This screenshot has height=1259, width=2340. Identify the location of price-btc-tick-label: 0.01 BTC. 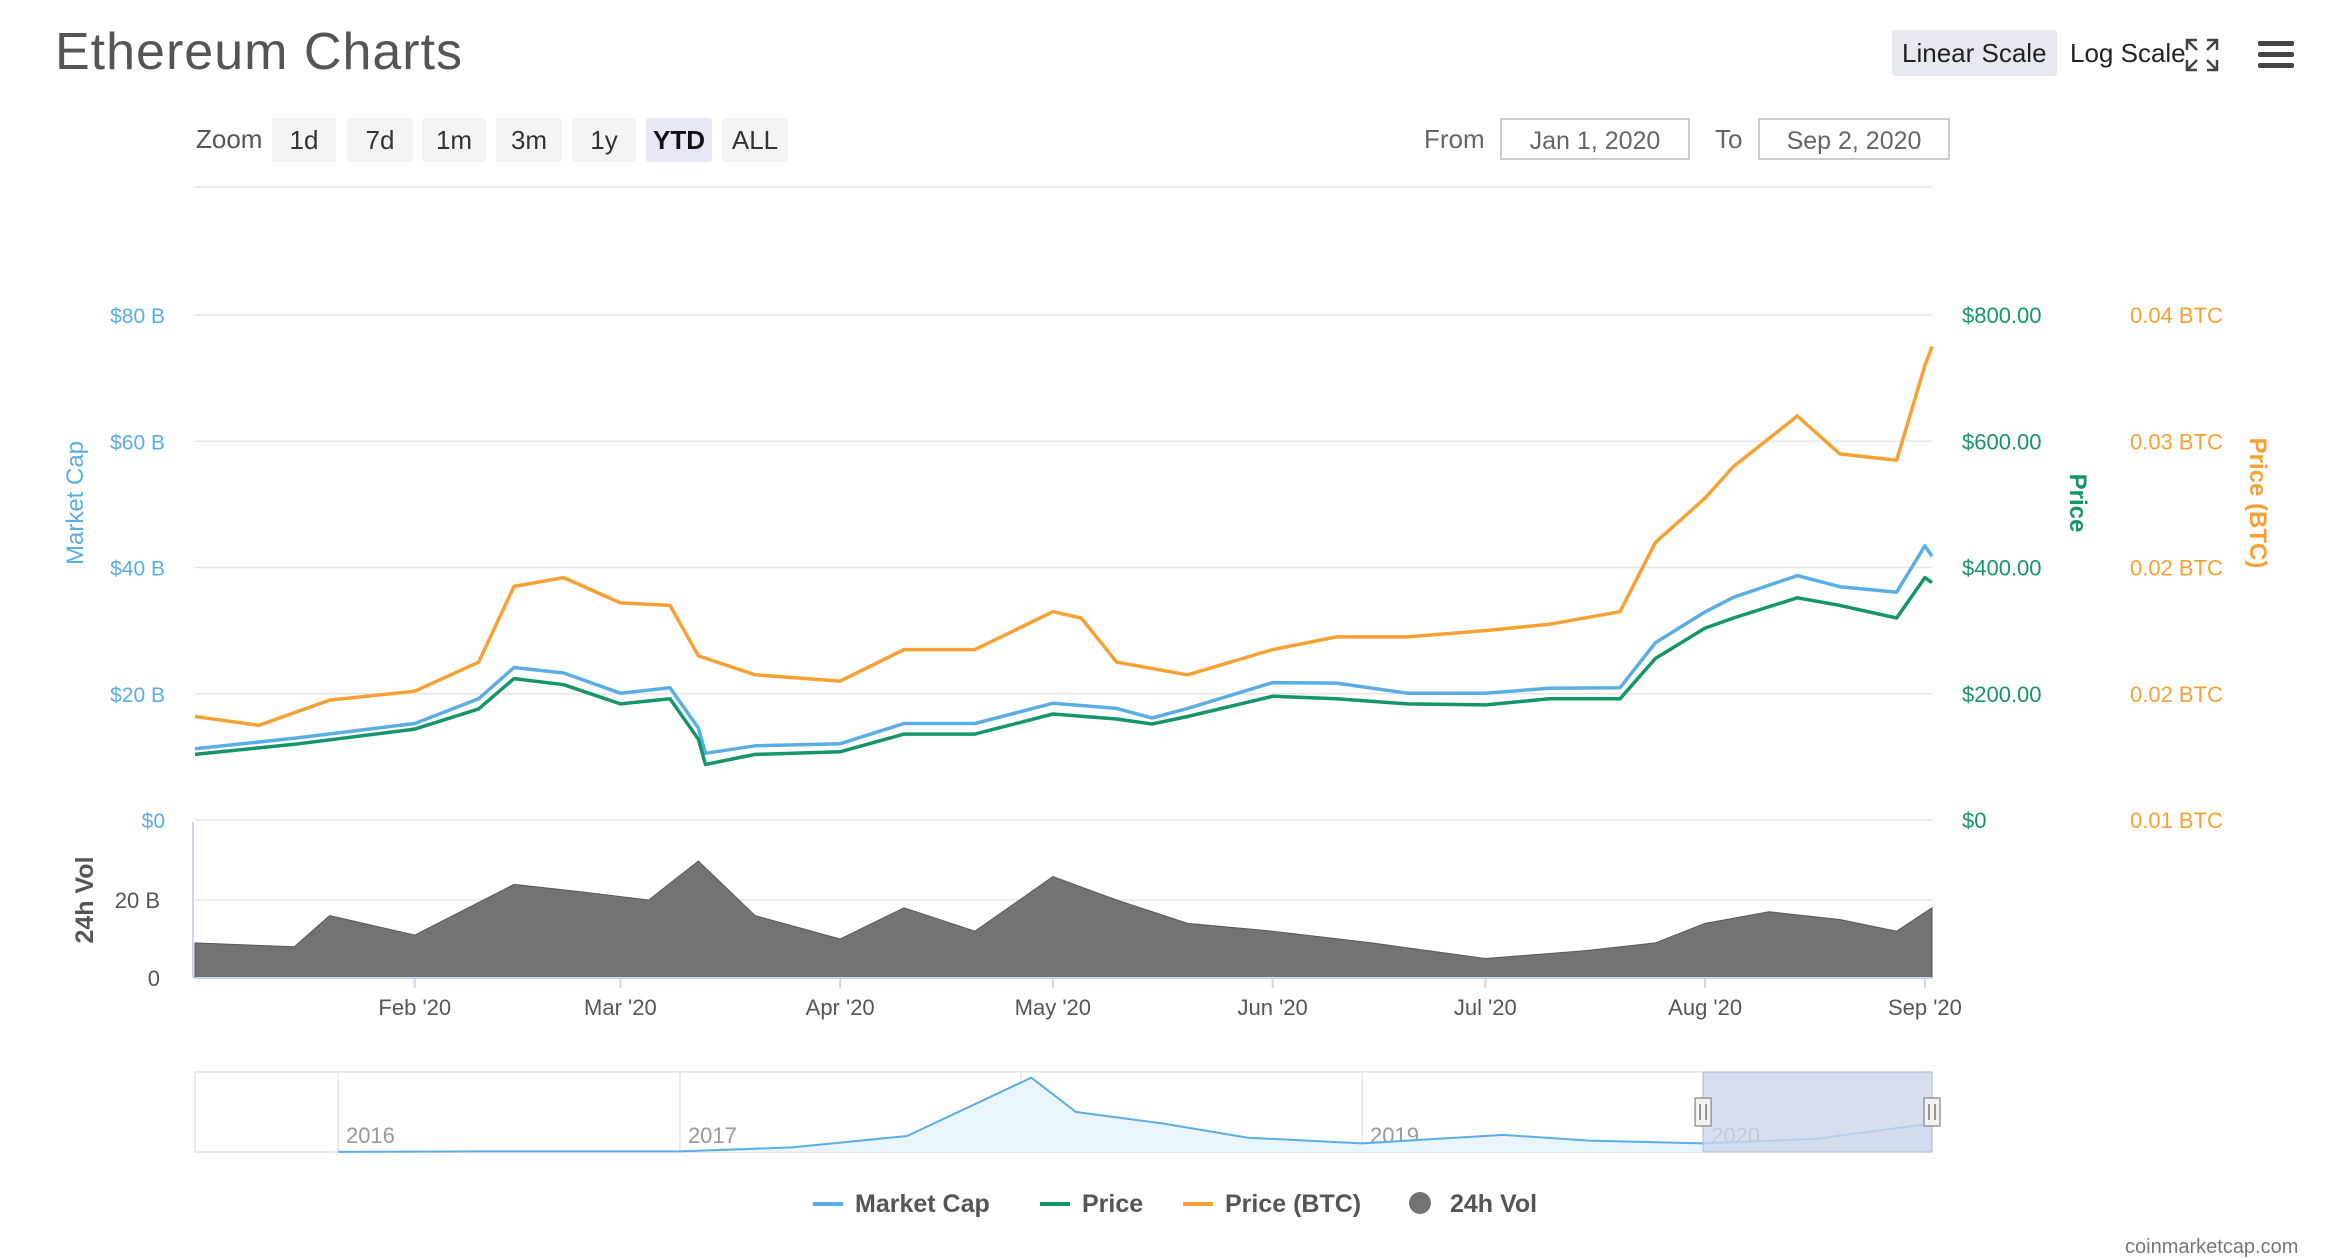
(2176, 820).